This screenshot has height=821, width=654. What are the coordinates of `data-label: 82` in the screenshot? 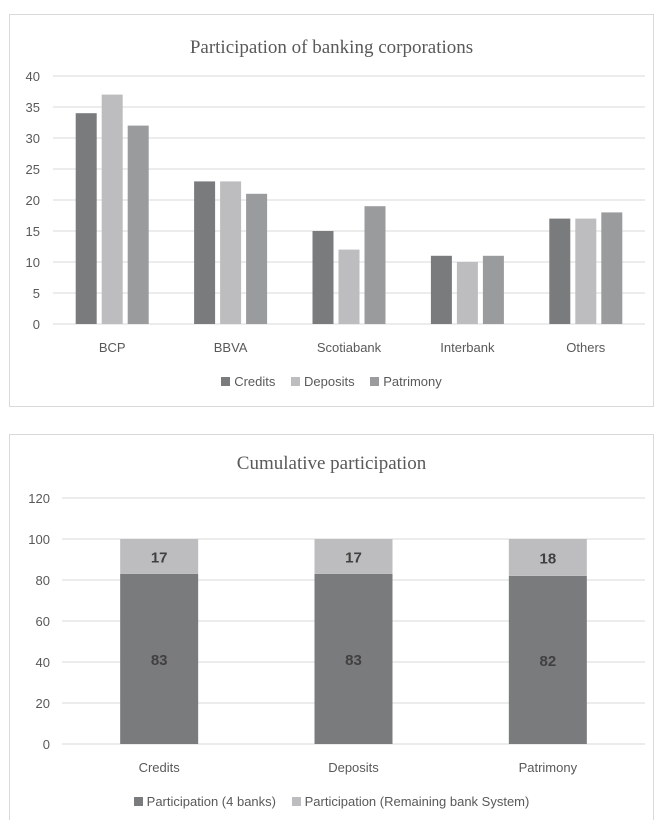 It's located at (547, 661).